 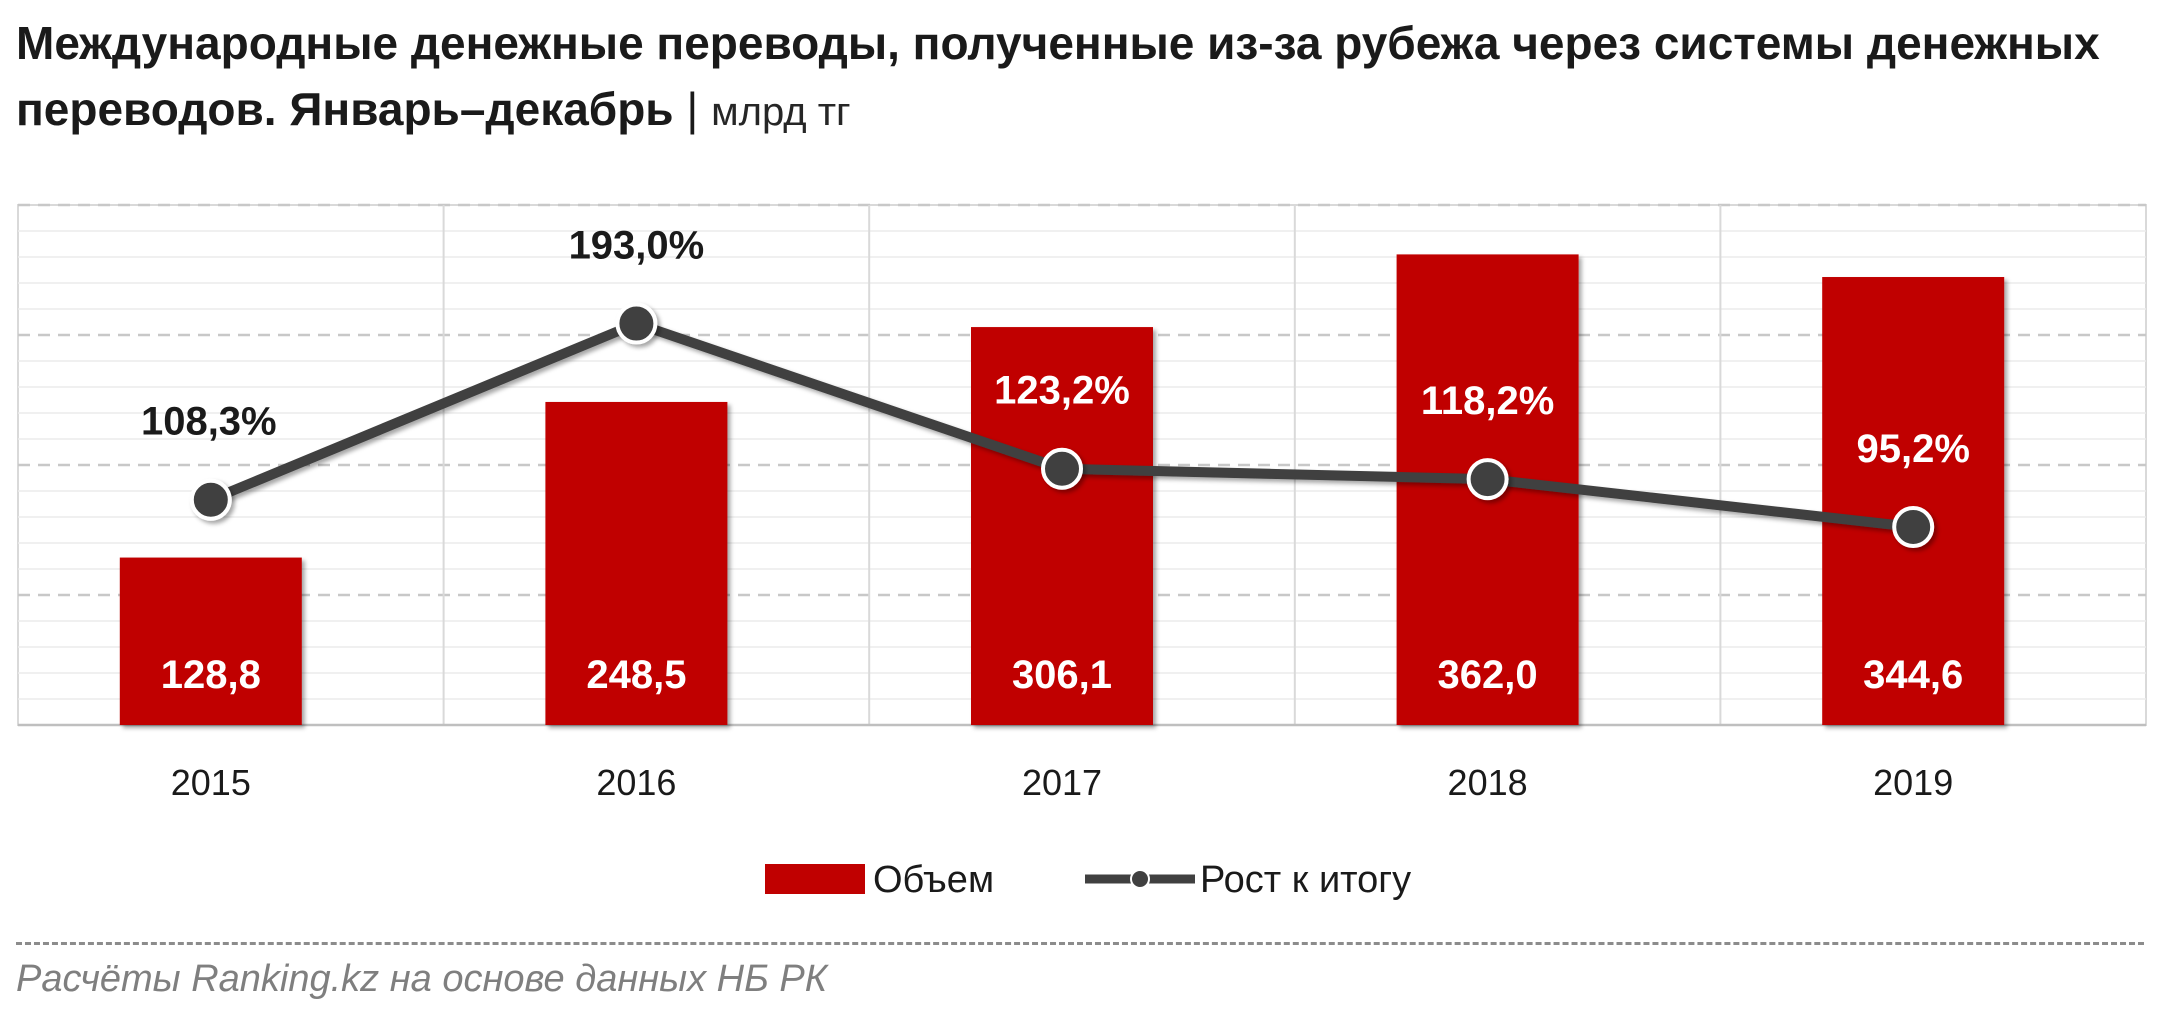 I want to click on x-tick-label: 2016, so click(x=636, y=782).